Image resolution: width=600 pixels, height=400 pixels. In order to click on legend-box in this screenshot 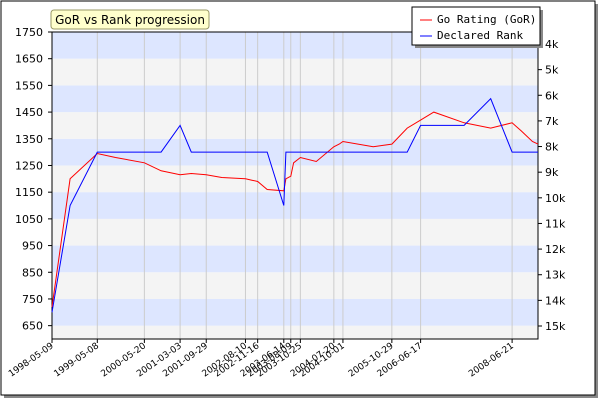, I will do `click(476, 26)`.